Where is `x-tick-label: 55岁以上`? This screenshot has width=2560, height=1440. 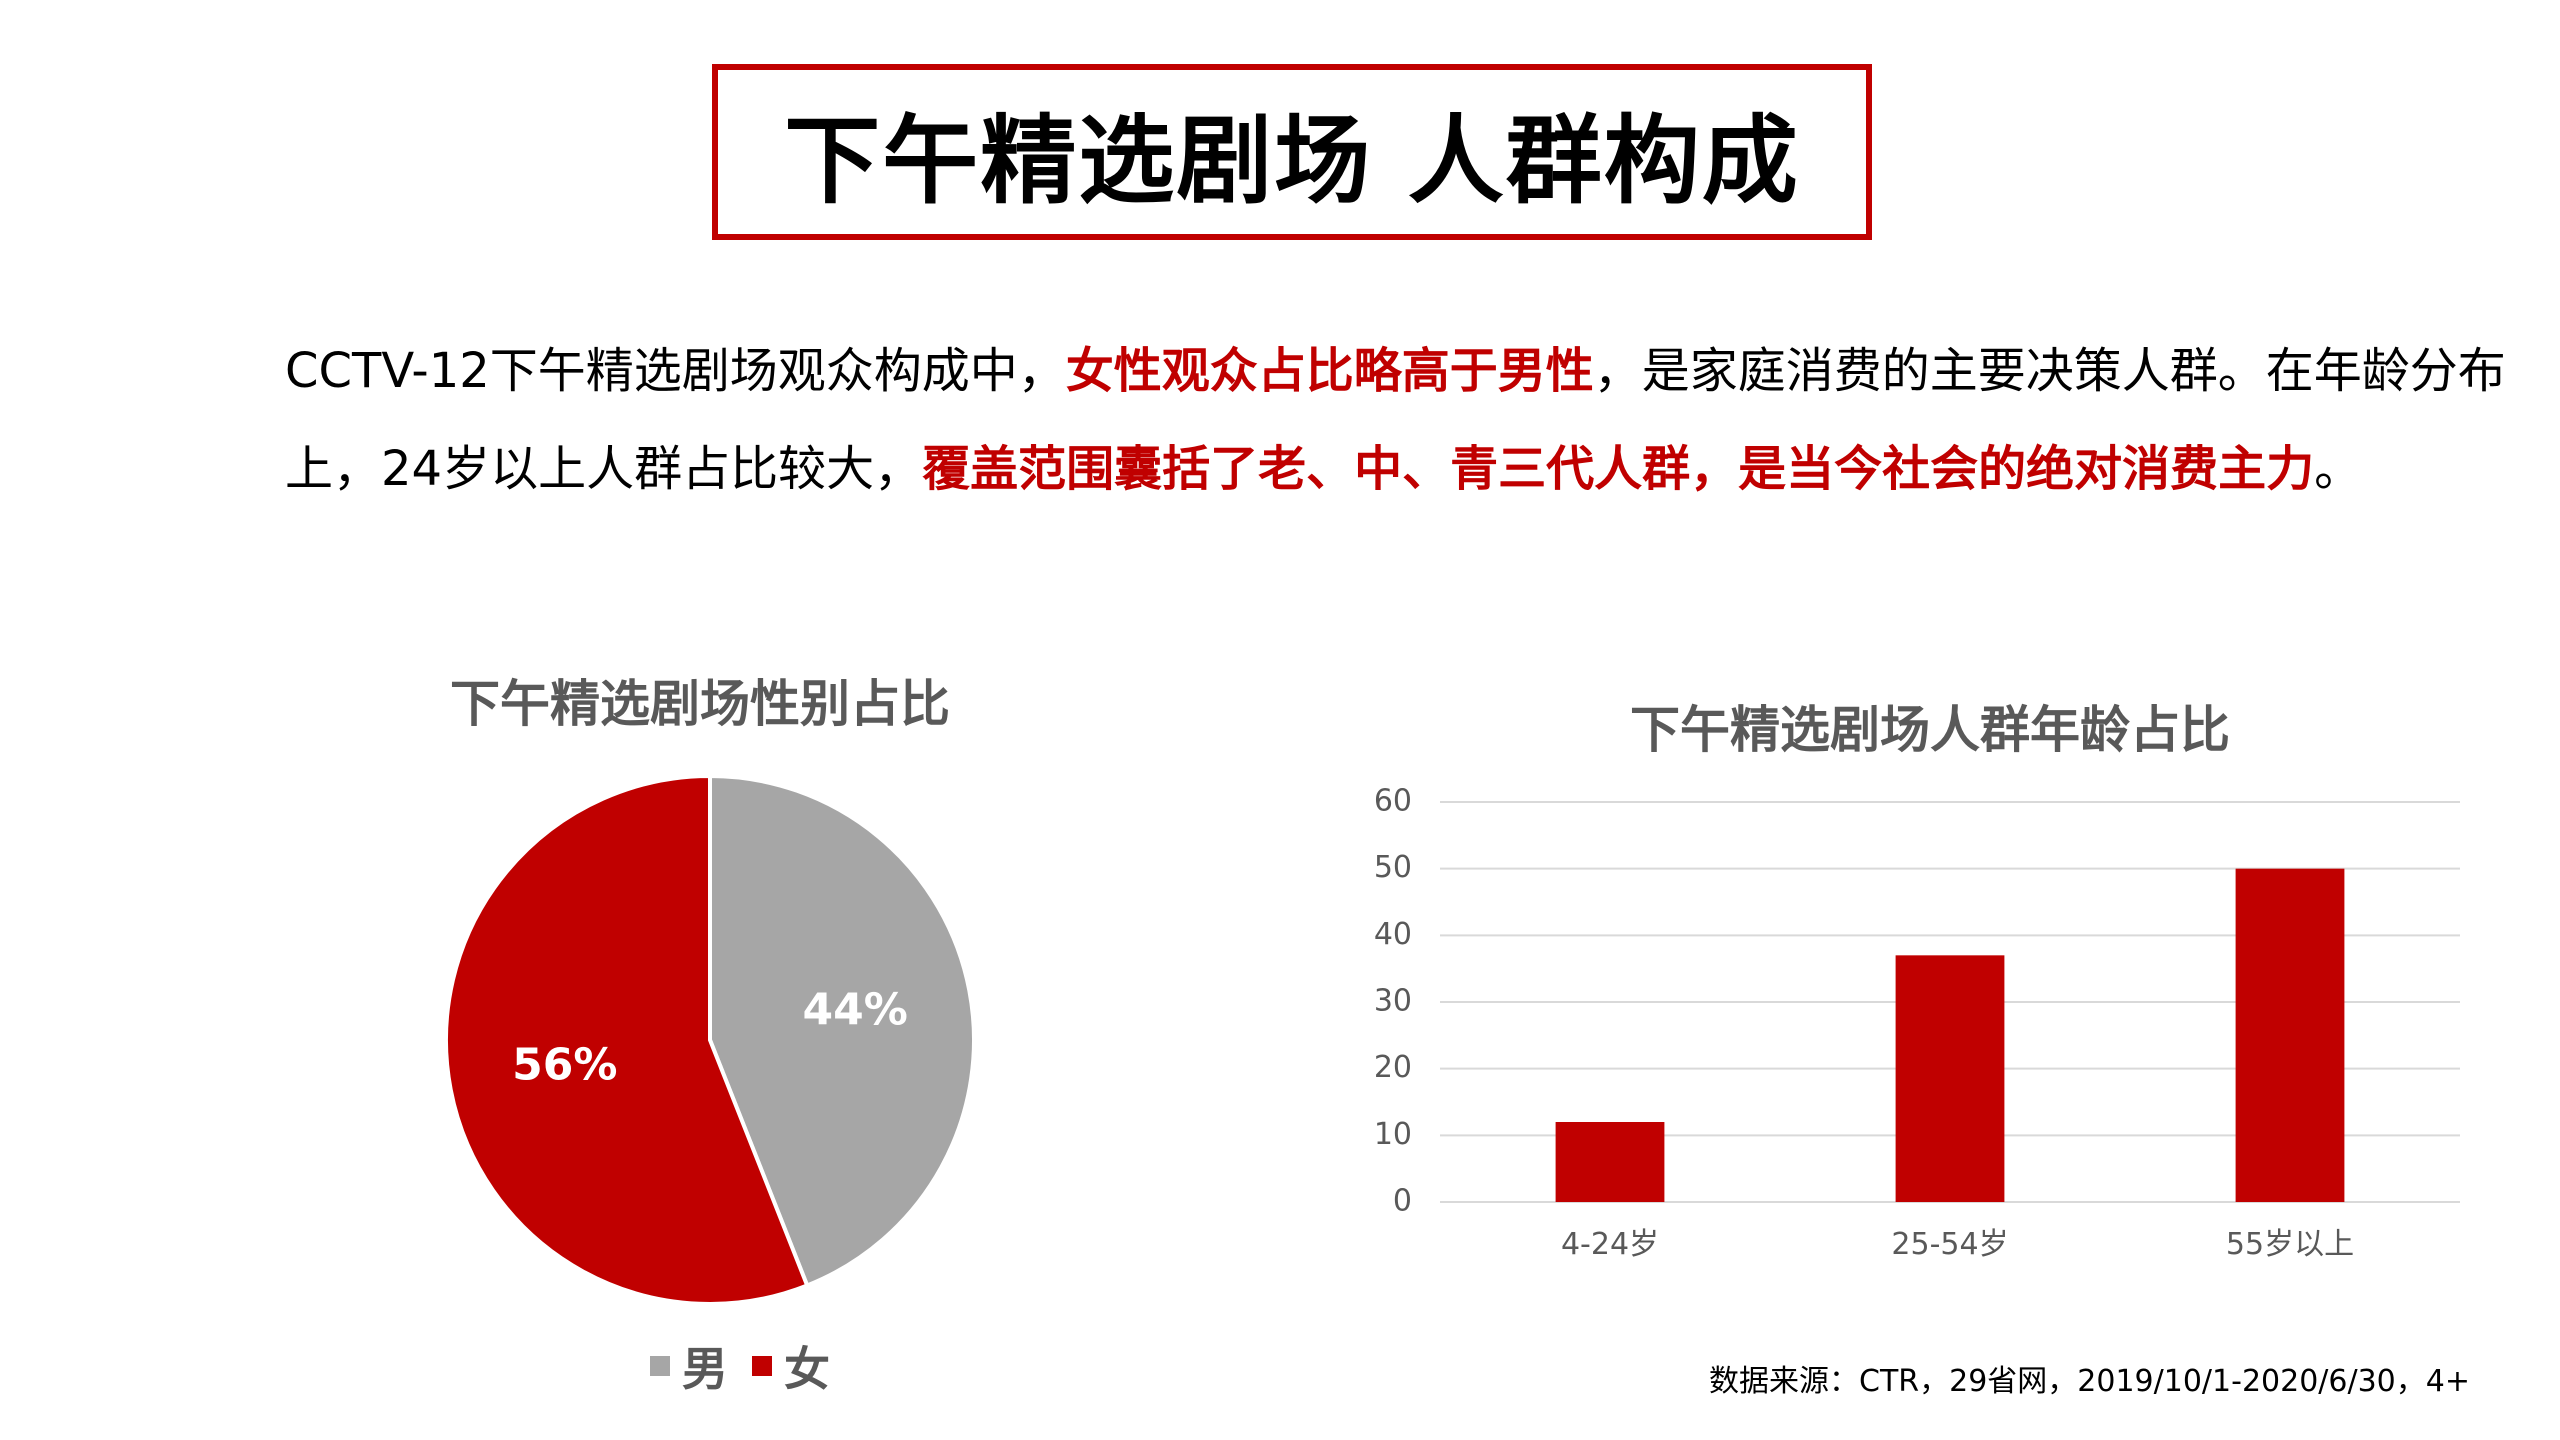
x-tick-label: 55岁以上 is located at coordinates (2290, 1244).